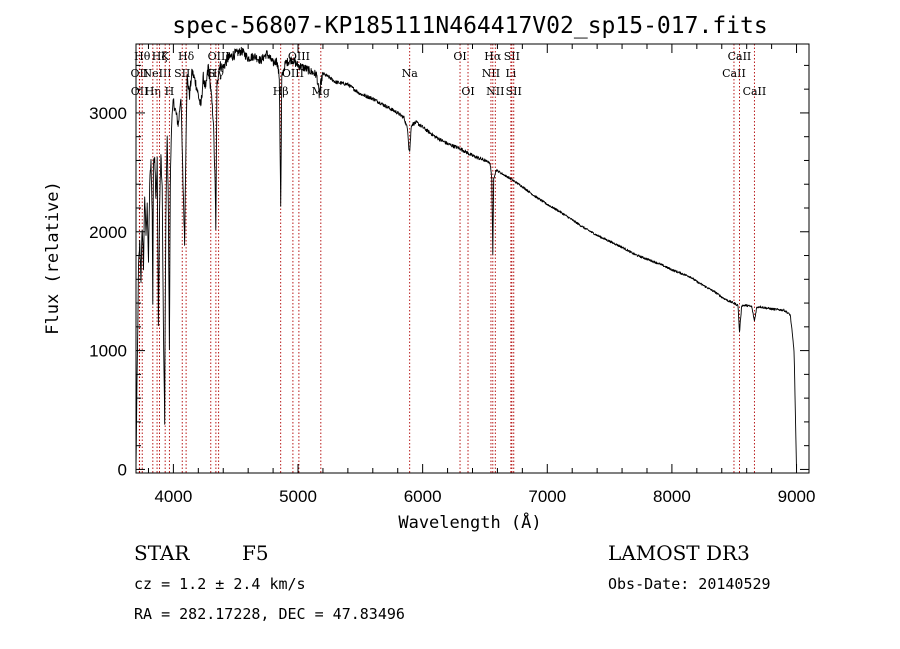  I want to click on line-marker-label-26: CaII, so click(734, 73).